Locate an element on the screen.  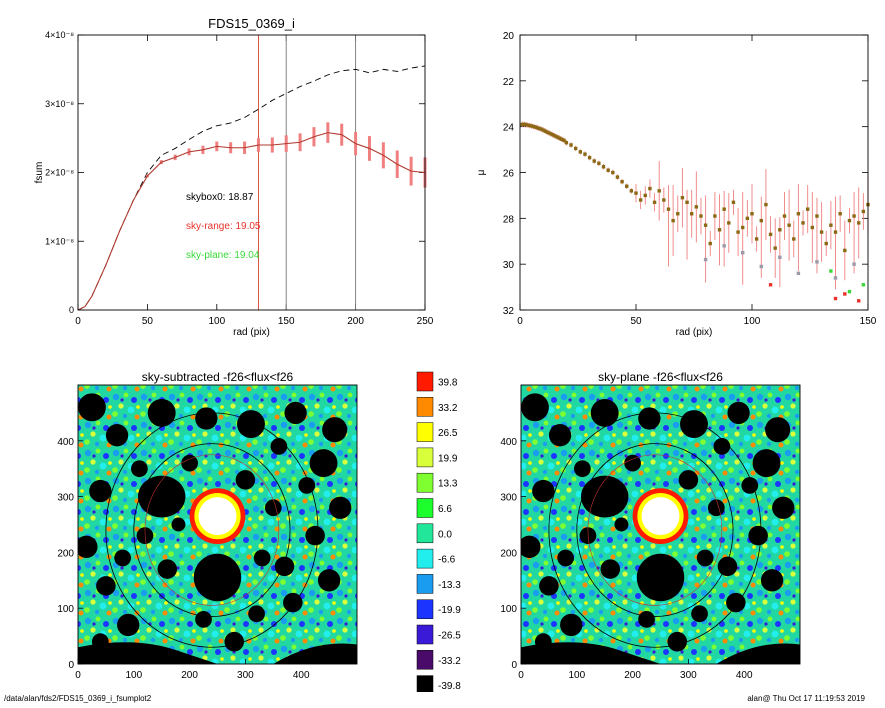
series-dashed-line is located at coordinates (251, 188).